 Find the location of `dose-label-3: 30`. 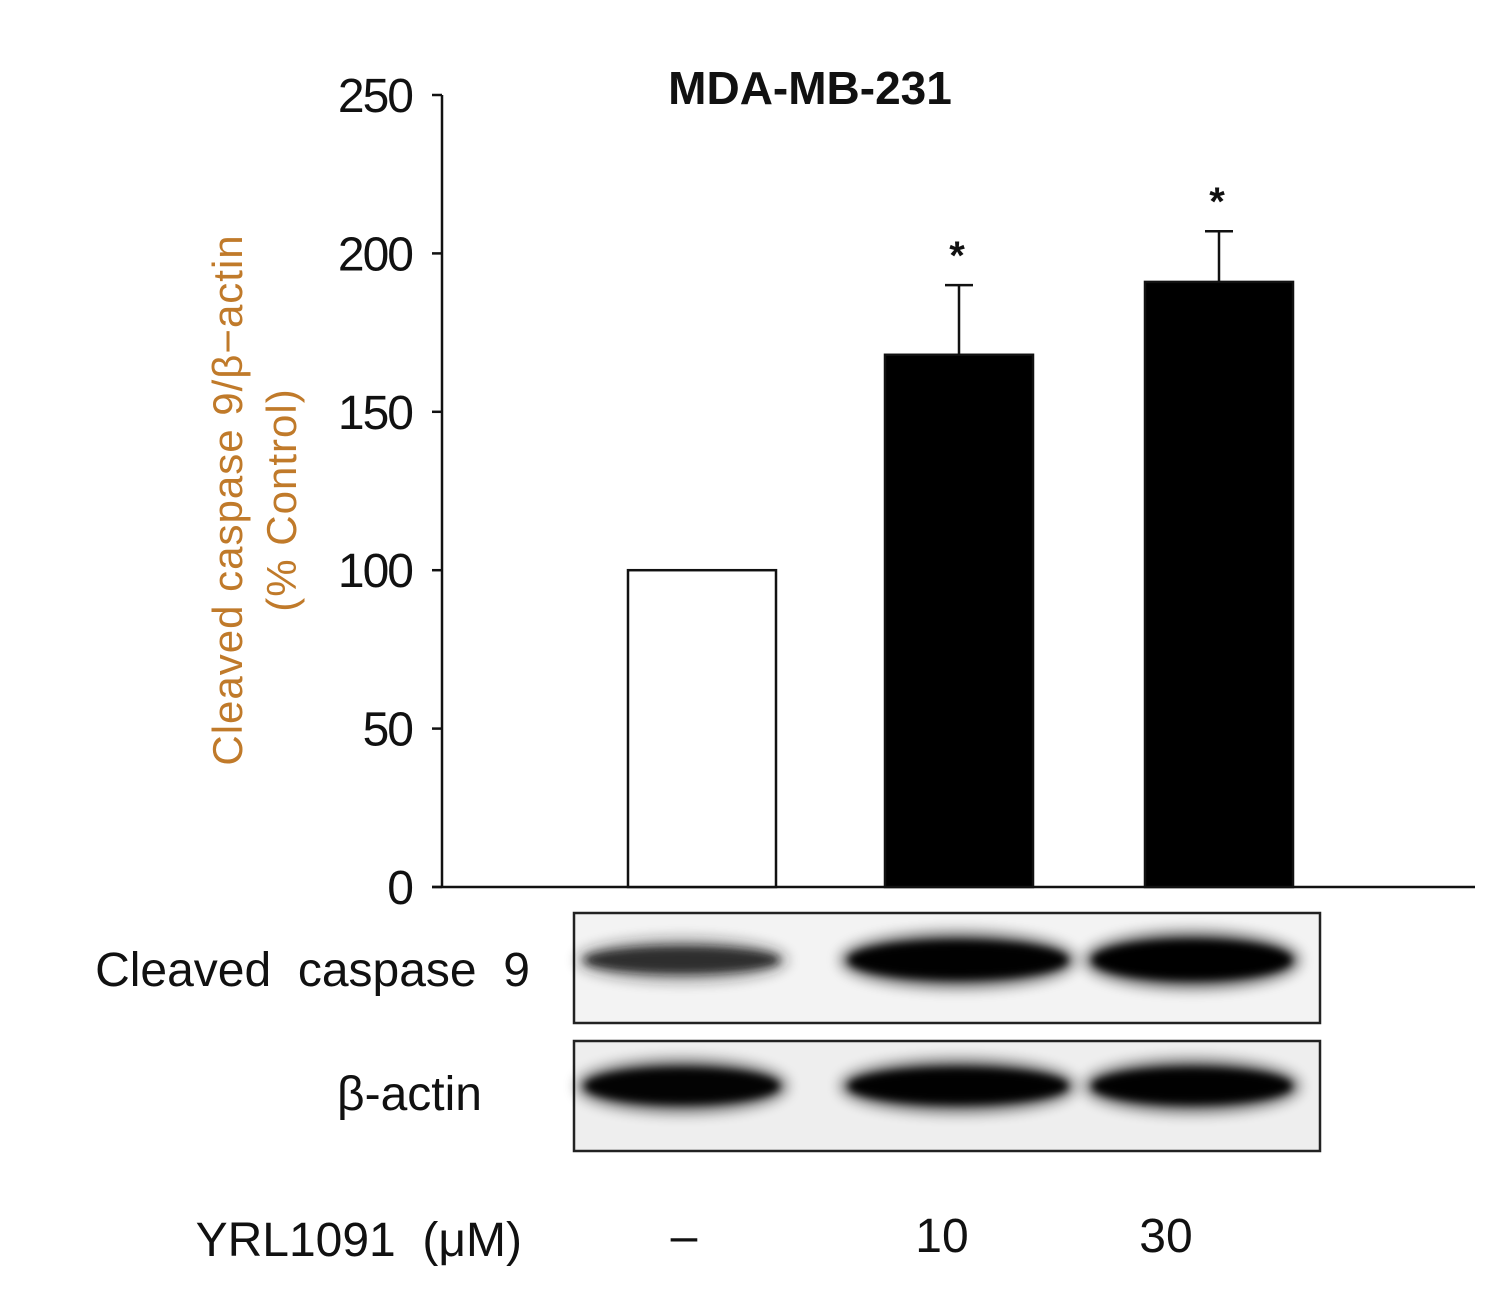

dose-label-3: 30 is located at coordinates (1165, 1236).